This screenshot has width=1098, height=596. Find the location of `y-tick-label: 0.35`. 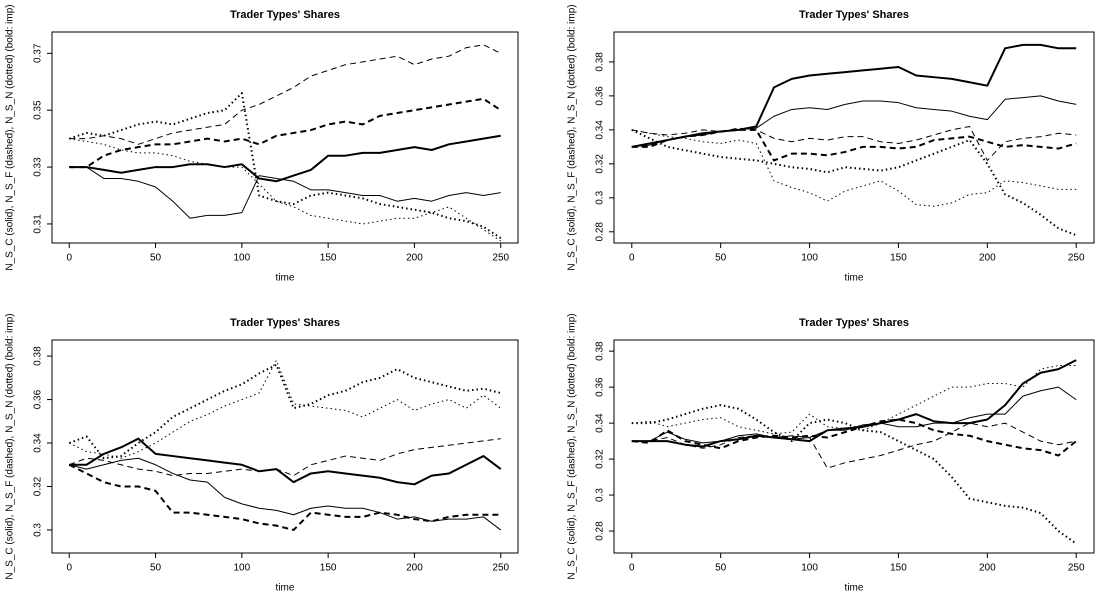

y-tick-label: 0.35 is located at coordinates (38, 110).